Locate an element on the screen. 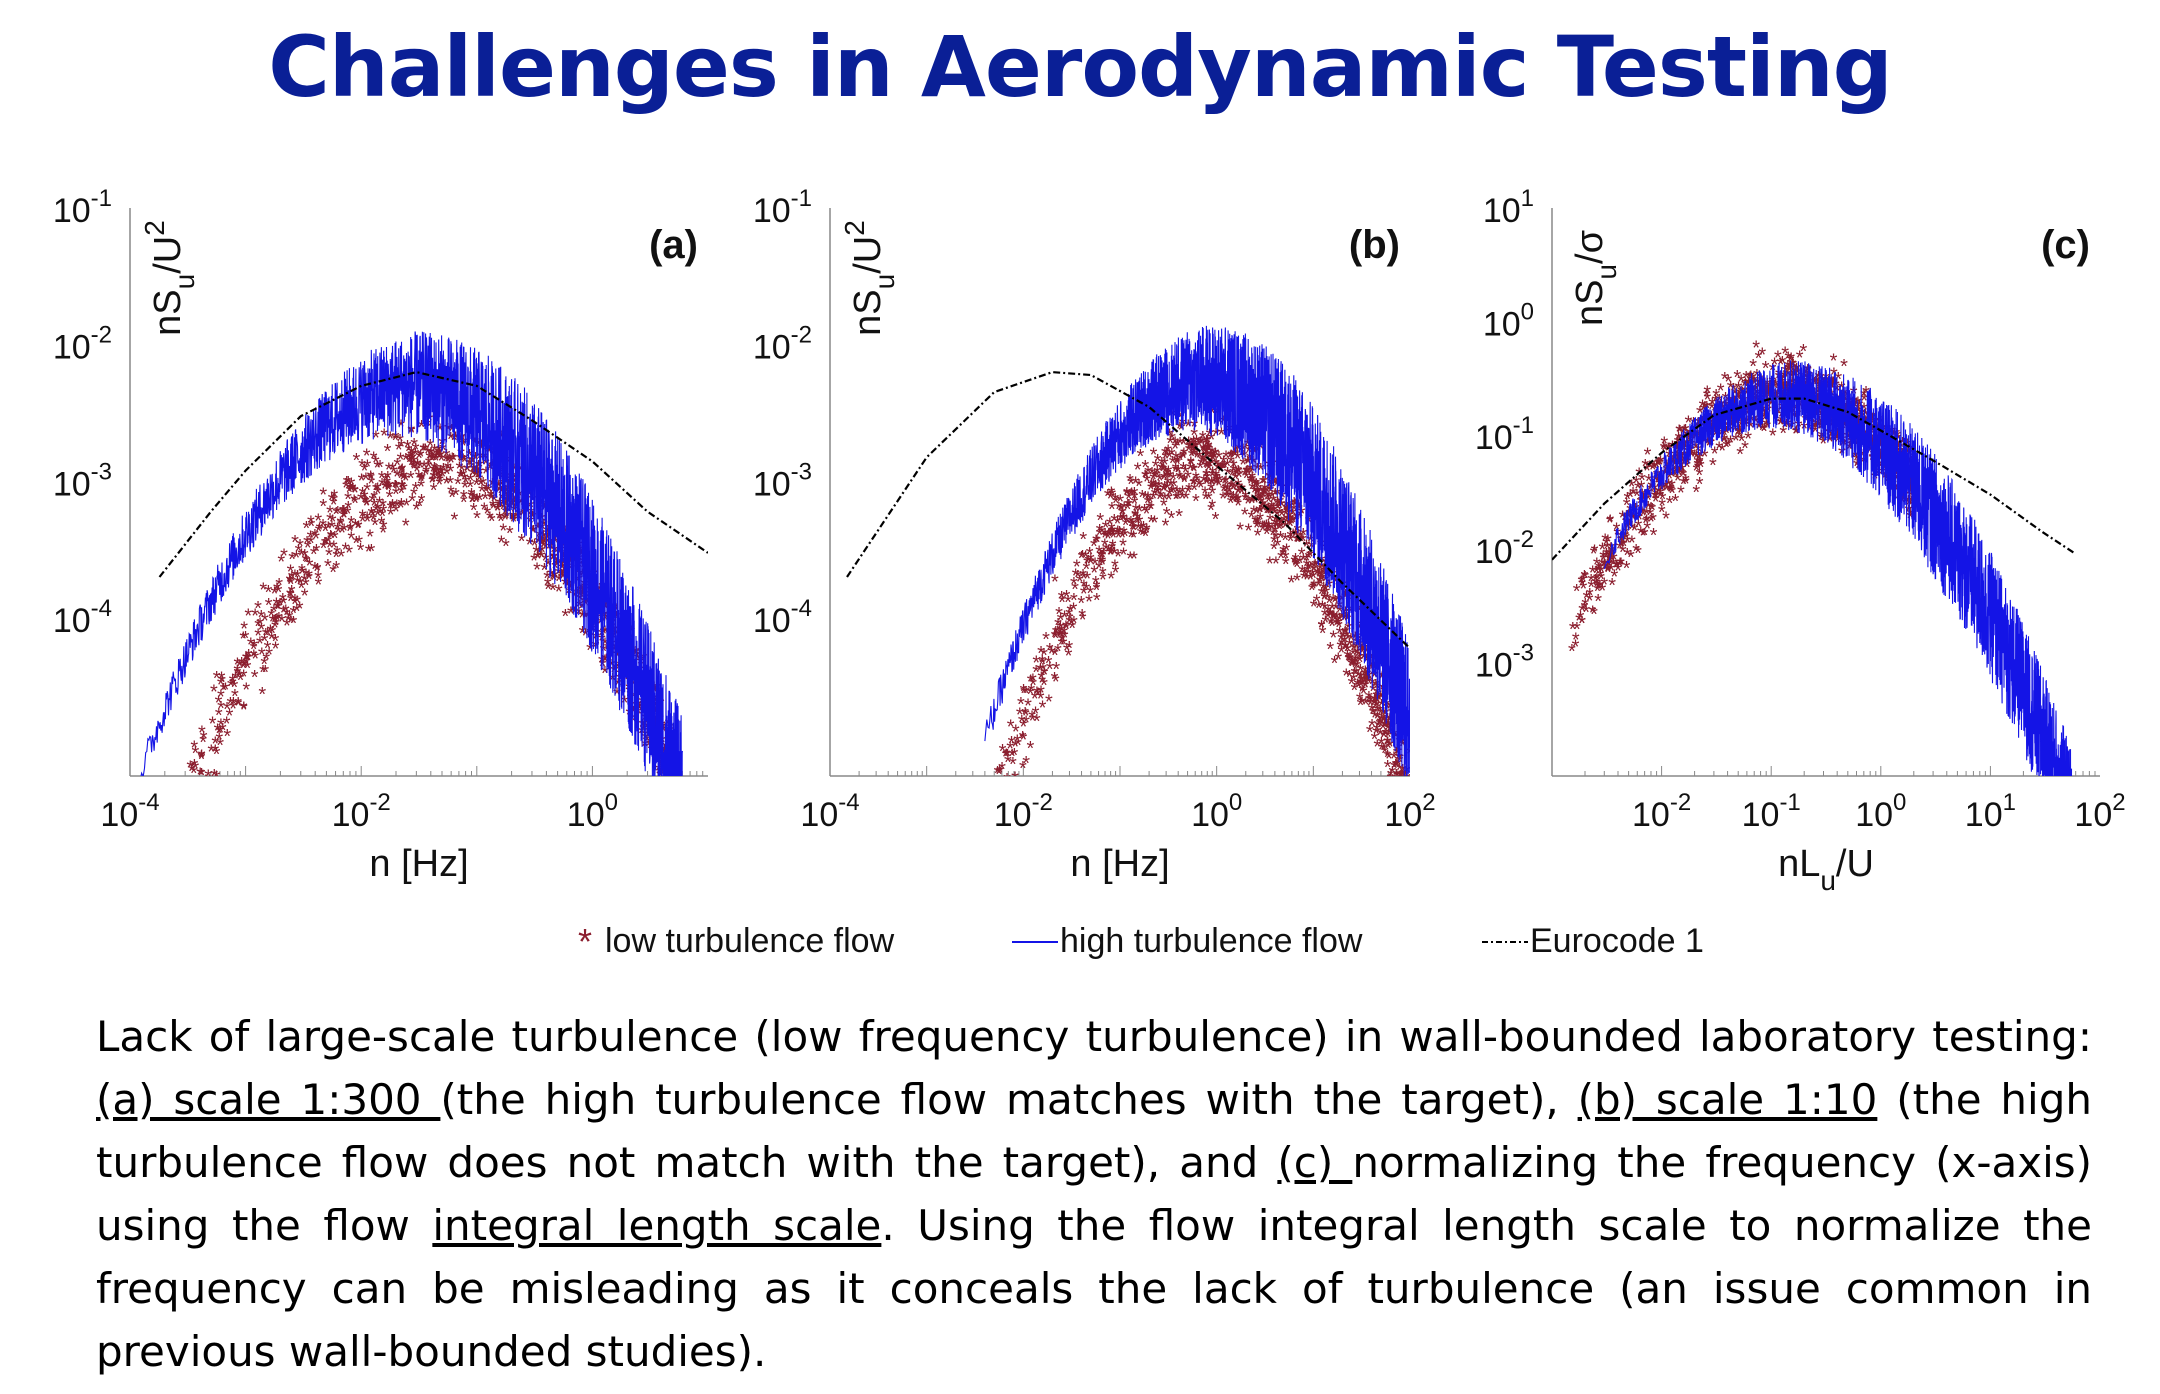  series-high-turbulence is located at coordinates (1838, 568).